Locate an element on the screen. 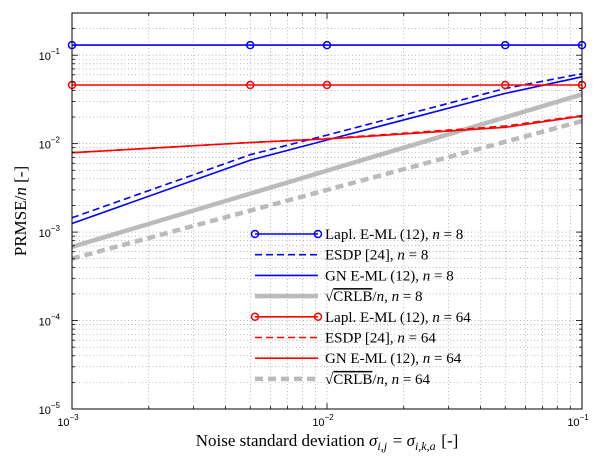  legend-label: GN E-ML (12), n = 64 is located at coordinates (393, 359).